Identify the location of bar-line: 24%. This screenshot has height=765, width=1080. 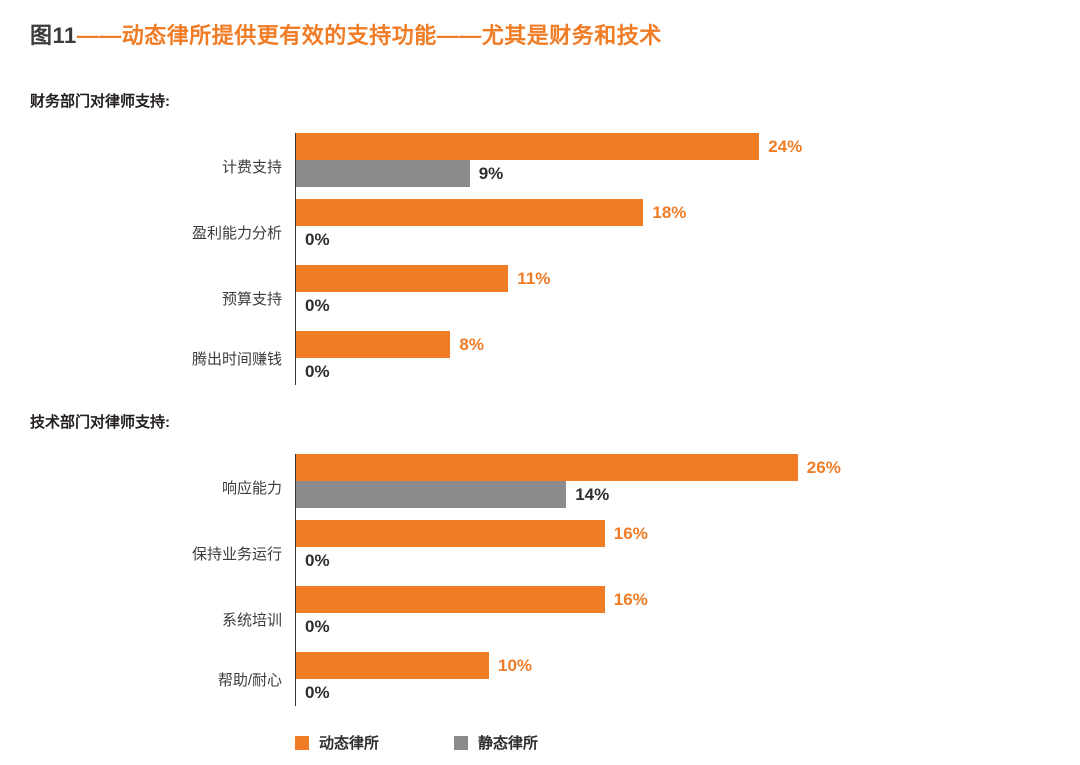
(673, 146).